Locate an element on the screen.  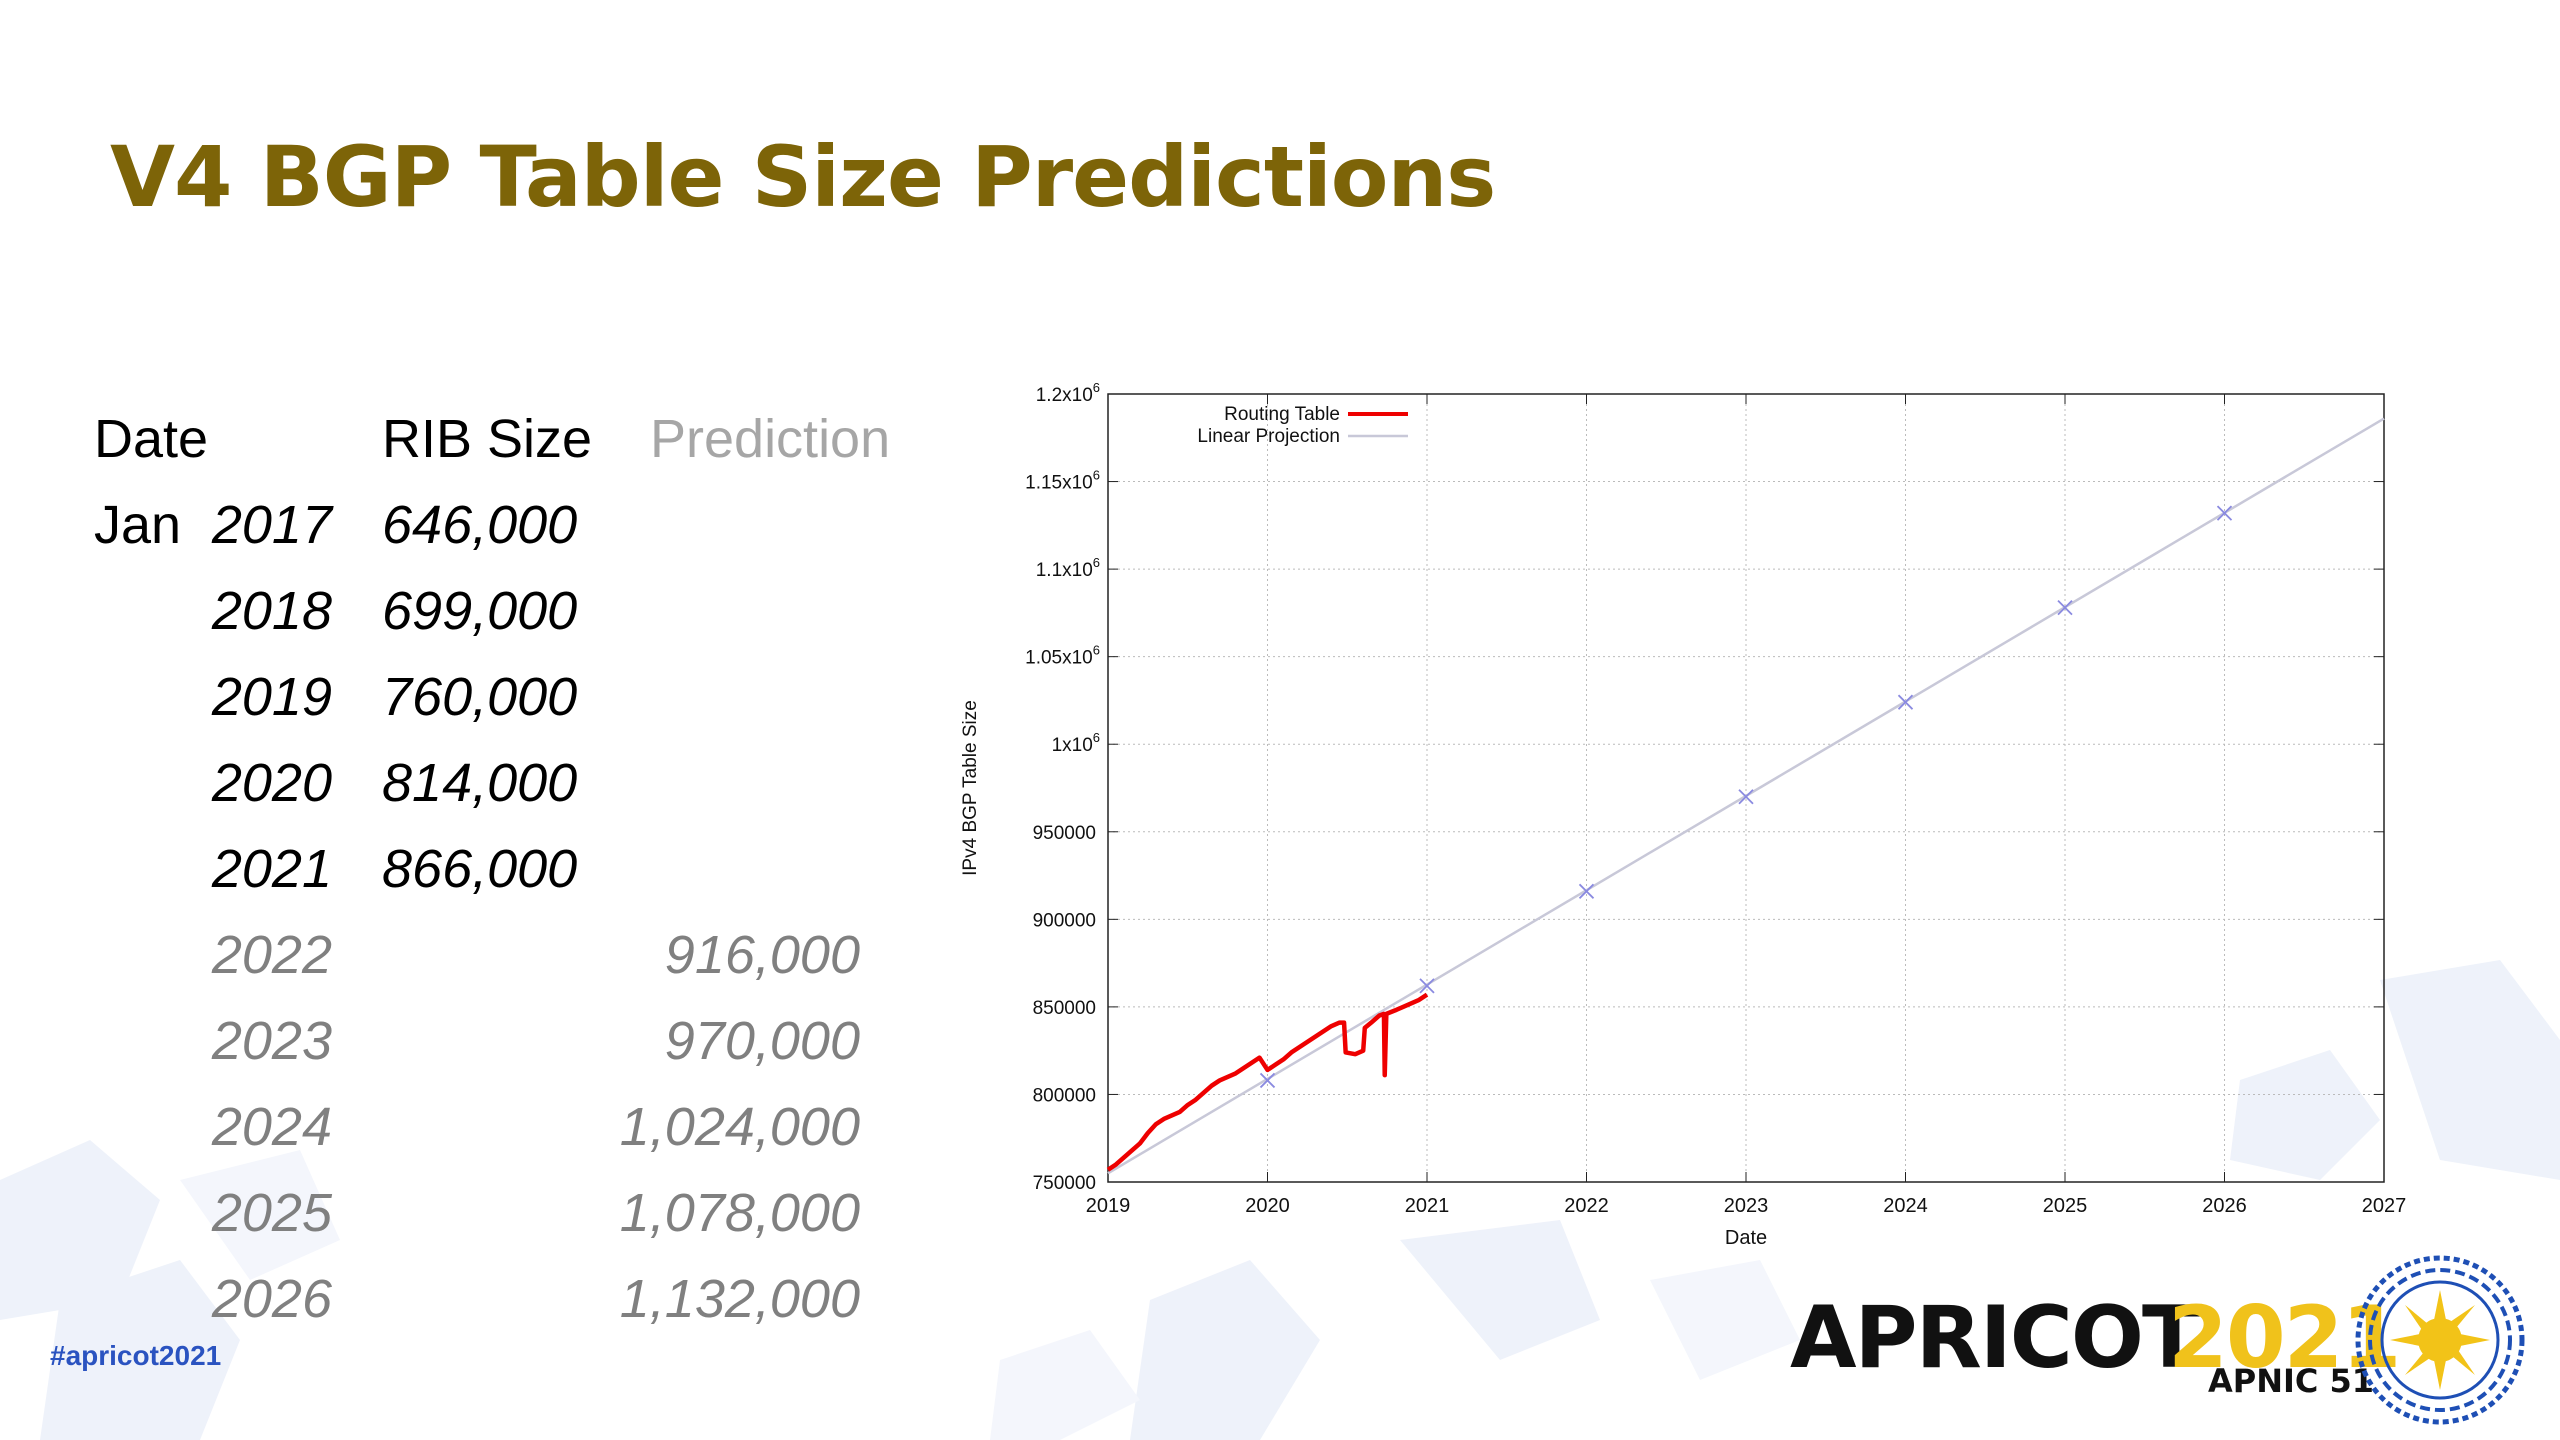
y-tick-label: 800000 is located at coordinates (1064, 1095).